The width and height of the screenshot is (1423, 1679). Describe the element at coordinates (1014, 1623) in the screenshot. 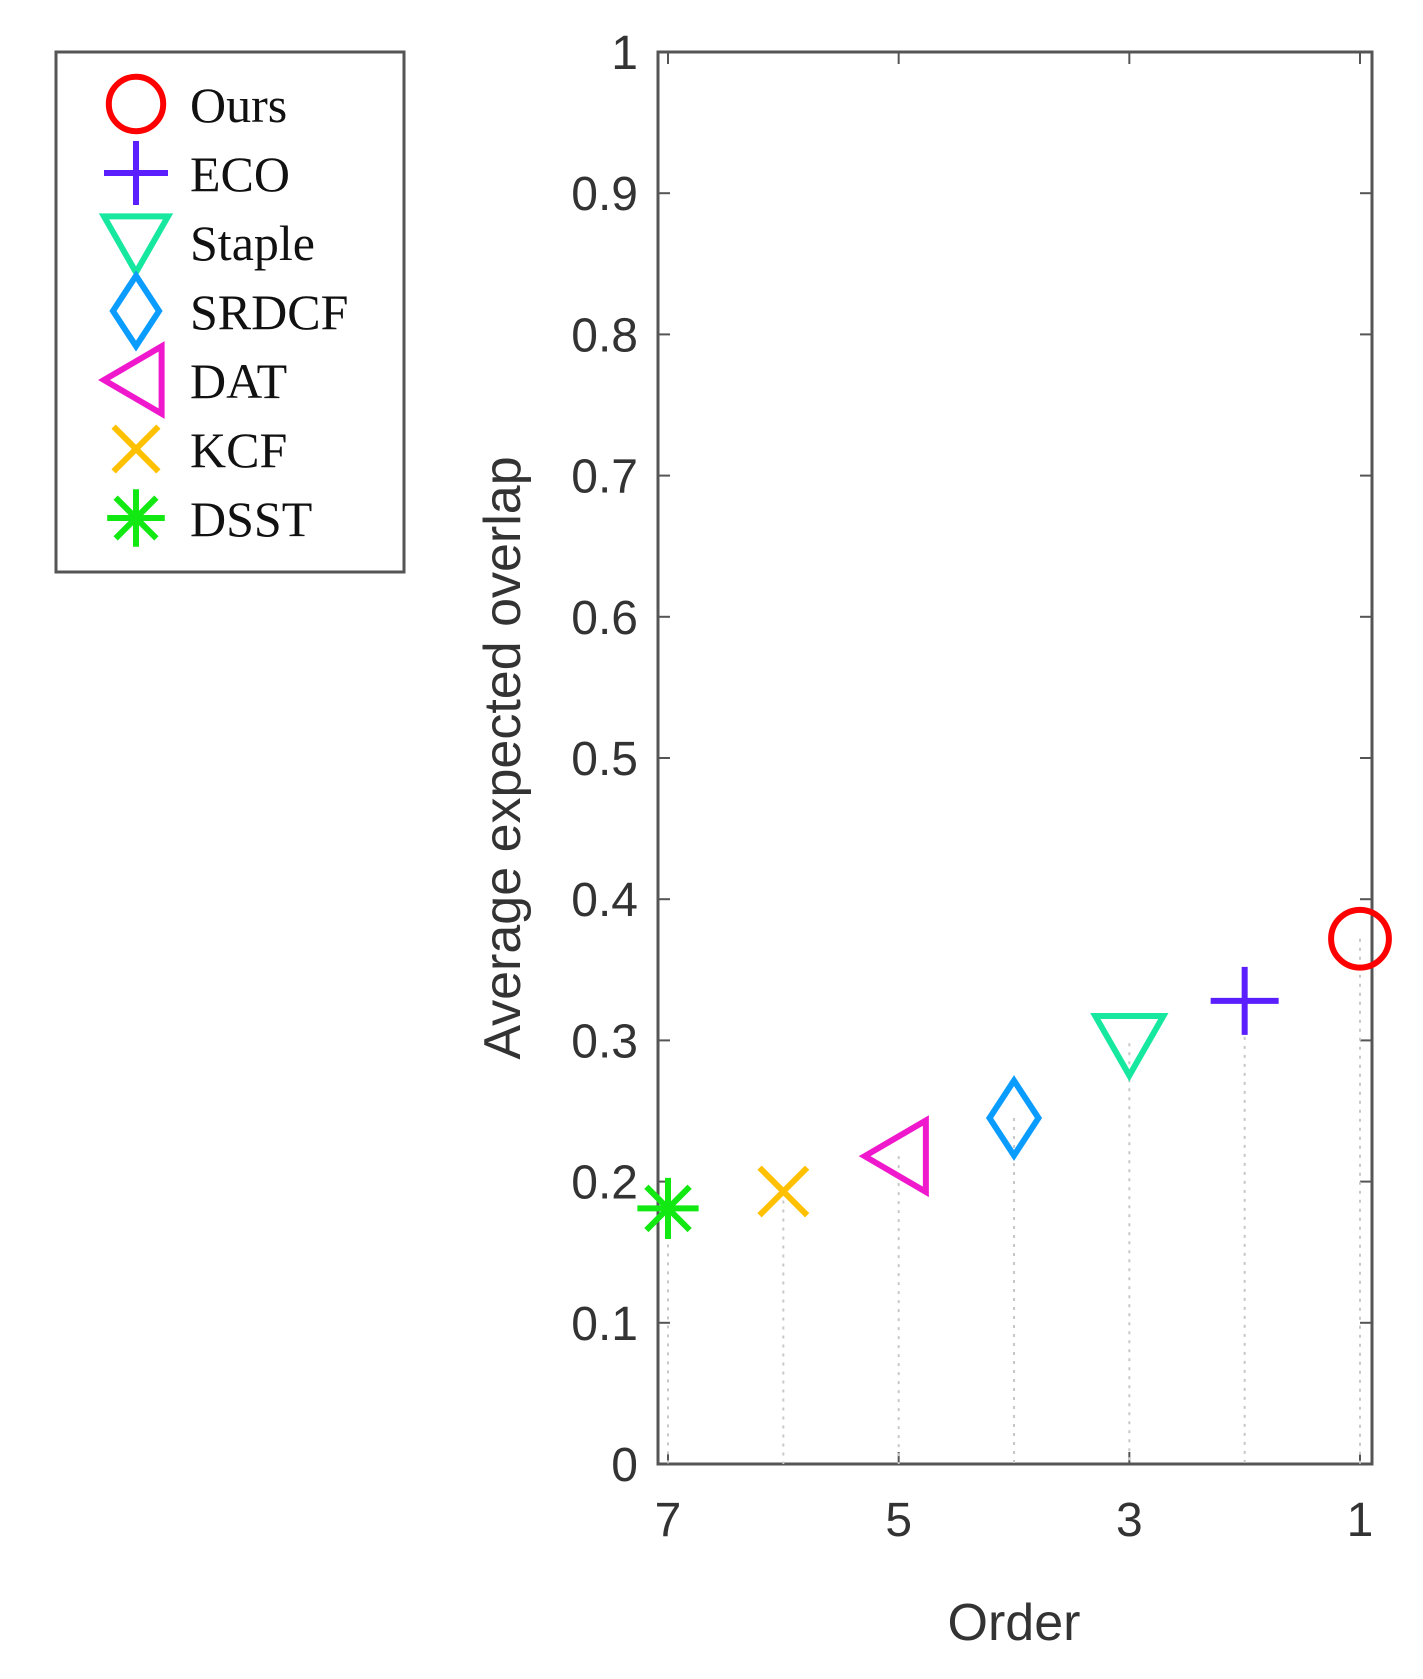

I see `x-axis-label: Order` at that location.